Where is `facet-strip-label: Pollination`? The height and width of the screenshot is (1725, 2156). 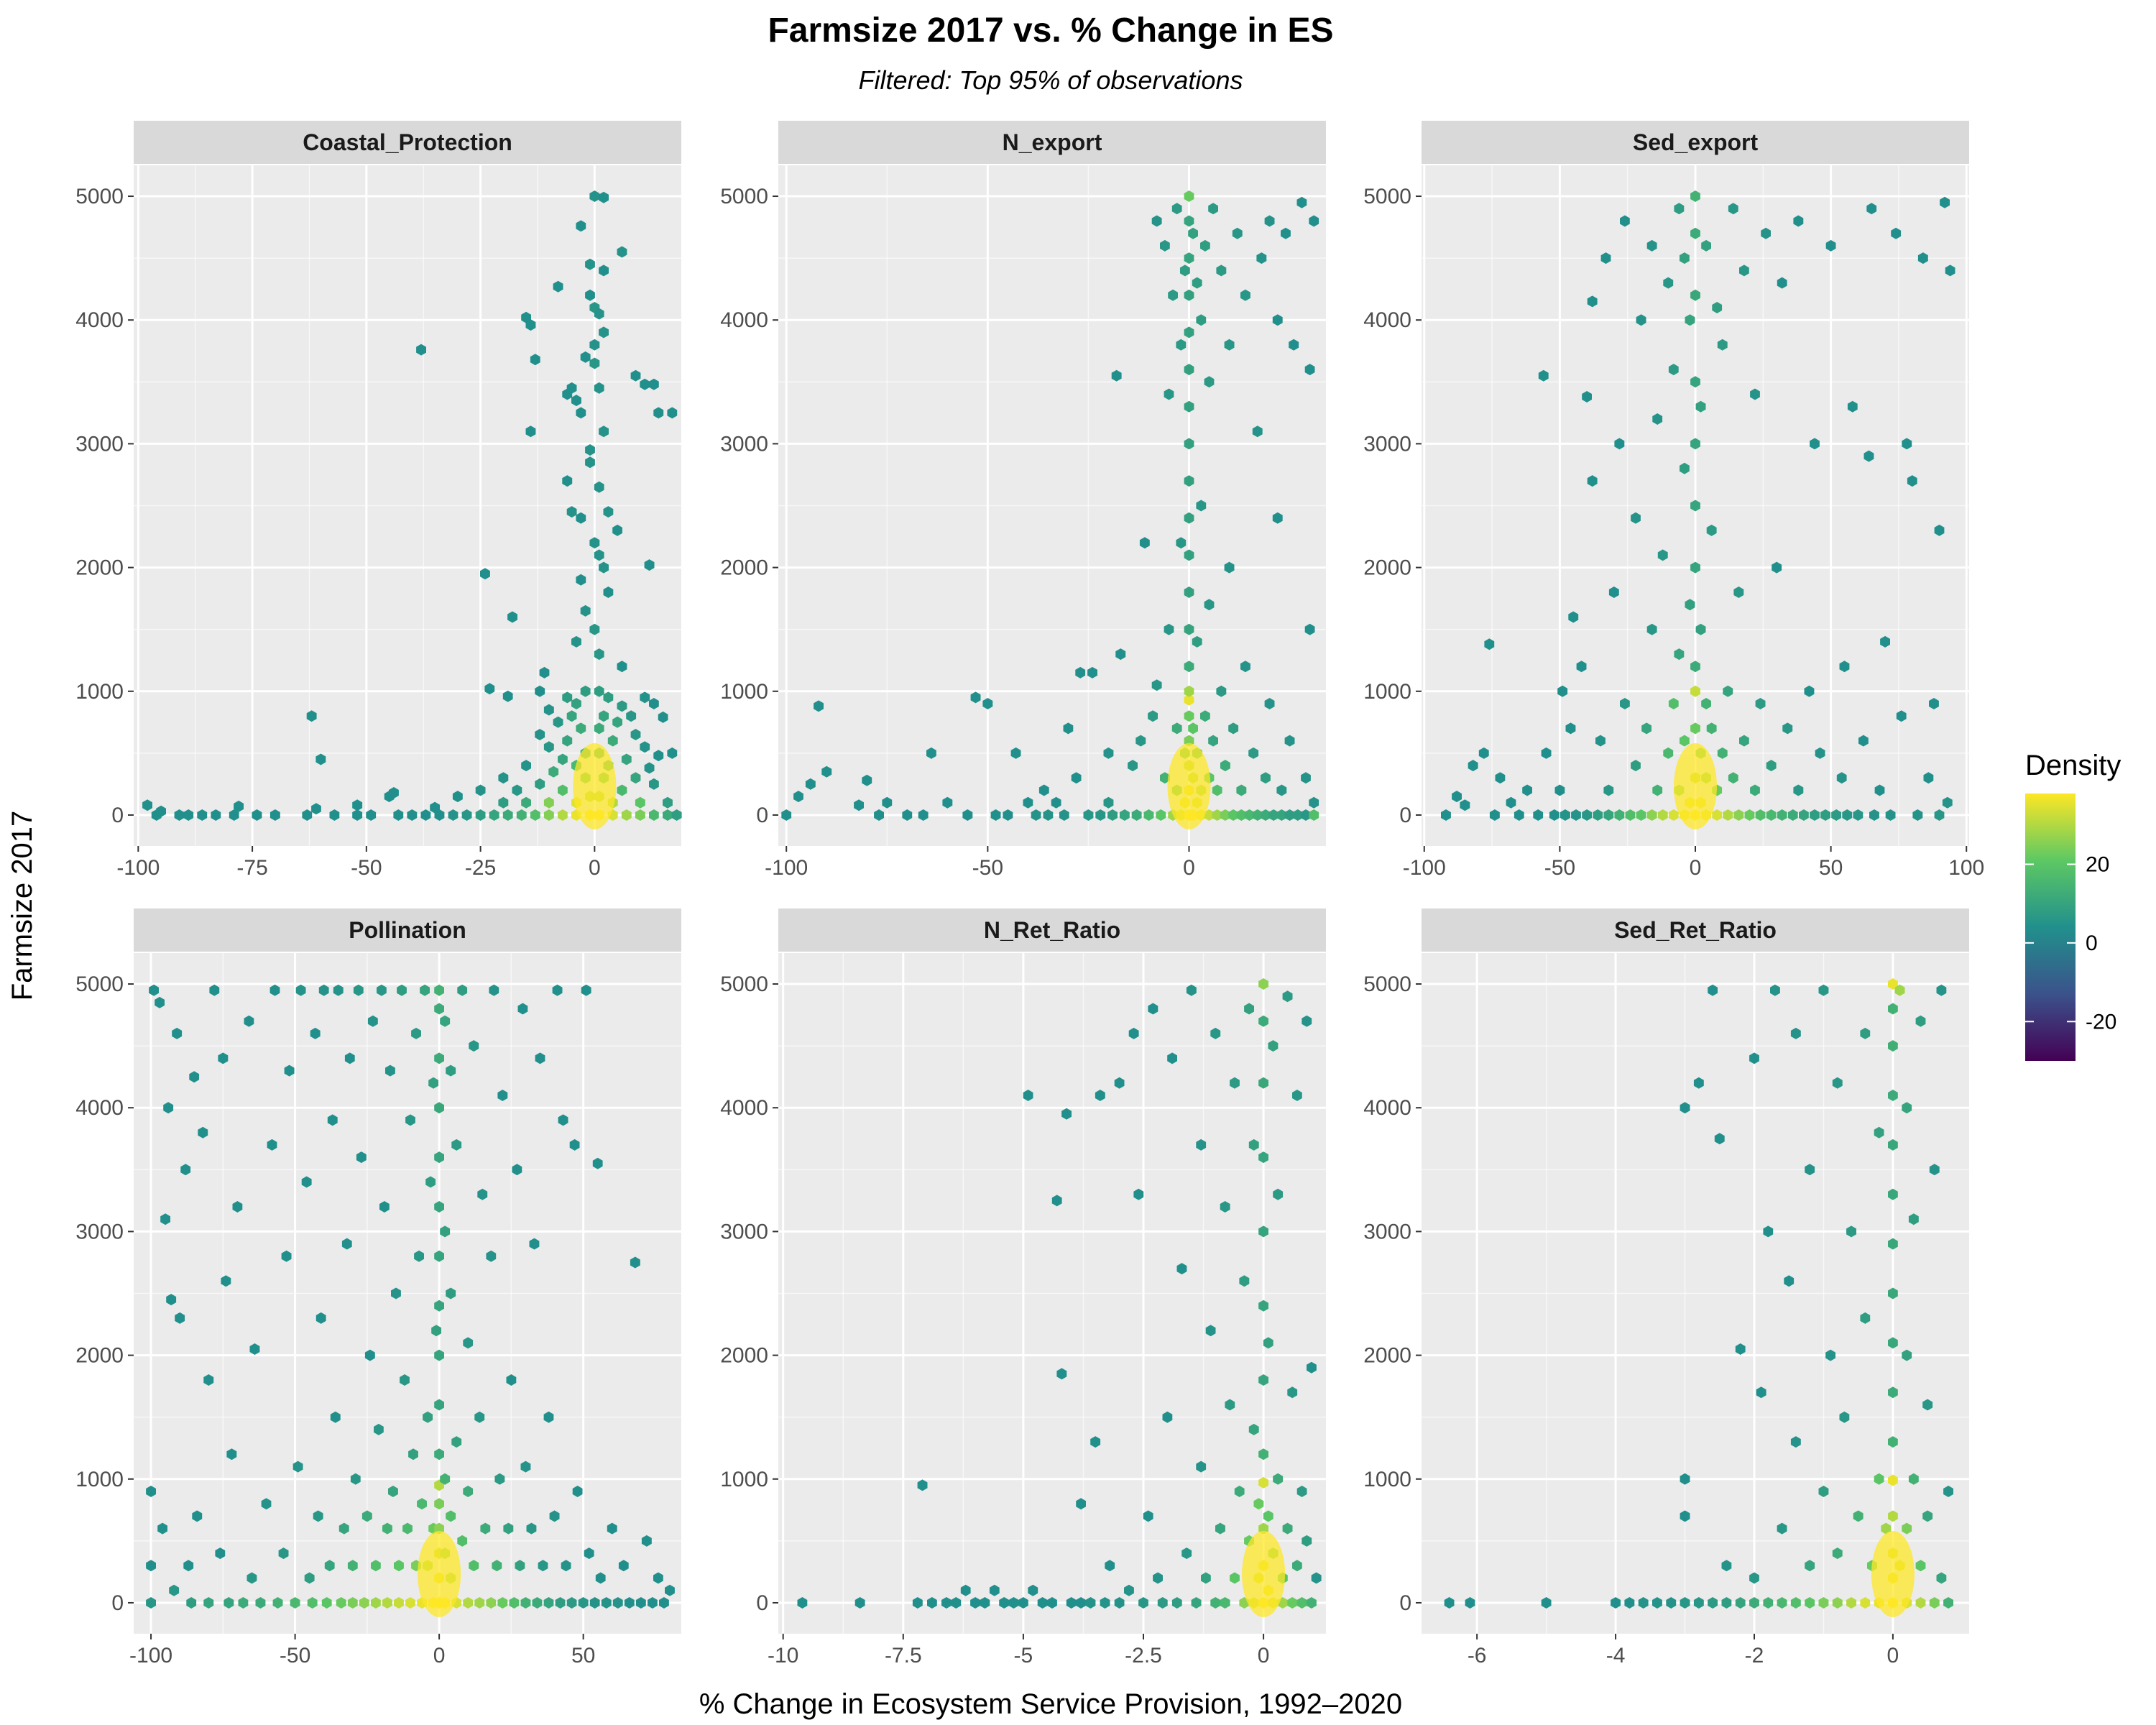
facet-strip-label: Pollination is located at coordinates (407, 930).